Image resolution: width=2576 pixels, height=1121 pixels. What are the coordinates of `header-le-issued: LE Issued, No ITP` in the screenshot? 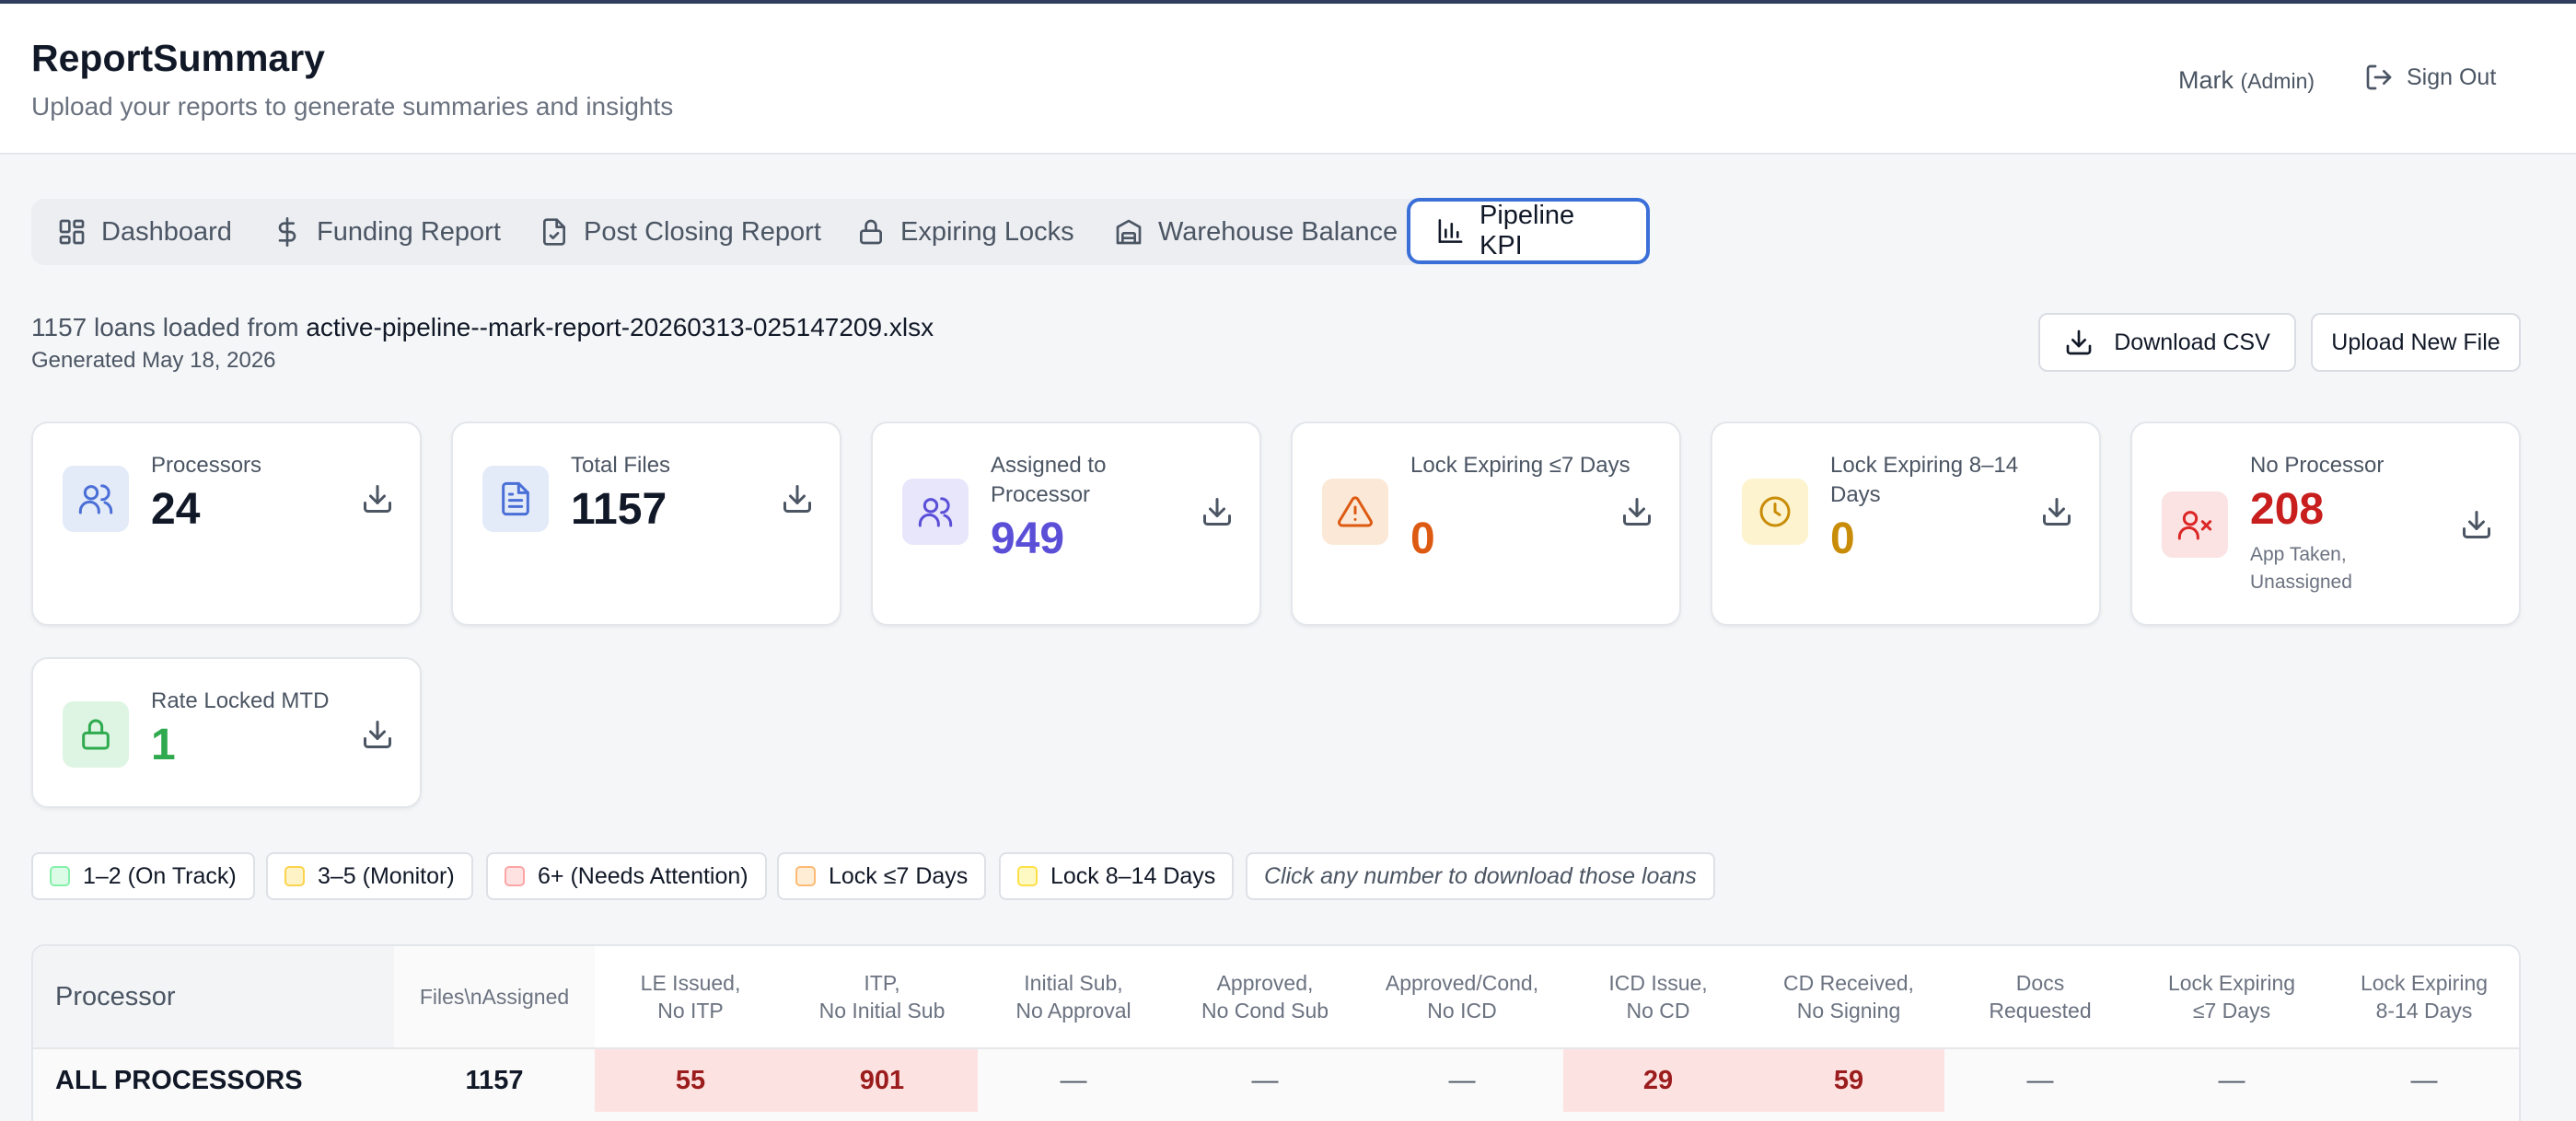 It's located at (690, 997).